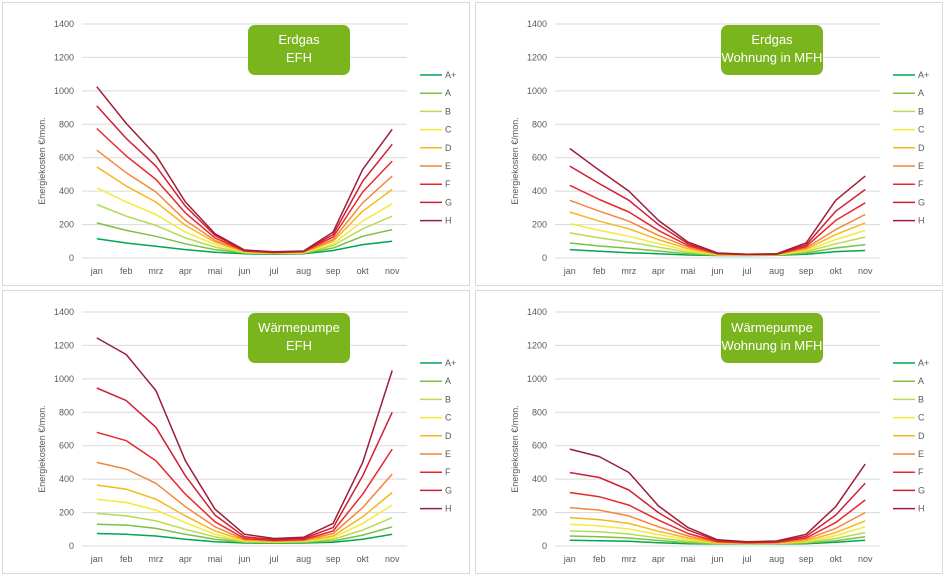 This screenshot has height=574, width=945. I want to click on chart-title-line: EFH, so click(299, 57).